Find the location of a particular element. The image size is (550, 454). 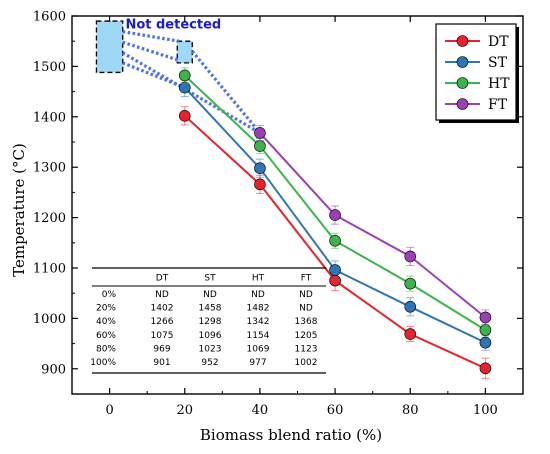

table-cell: 1075 is located at coordinates (162, 336).